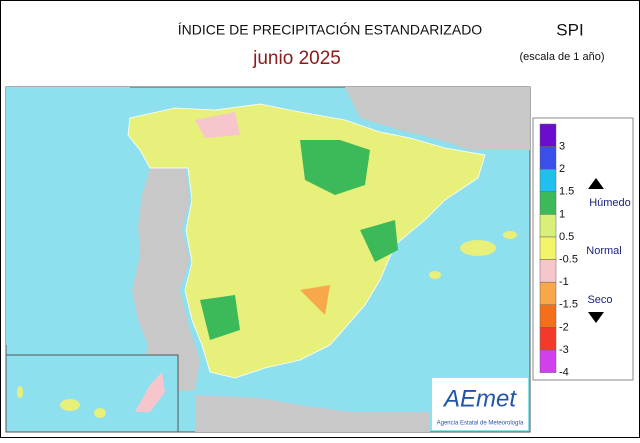 The width and height of the screenshot is (640, 443). I want to click on legend-label: 2, so click(562, 169).